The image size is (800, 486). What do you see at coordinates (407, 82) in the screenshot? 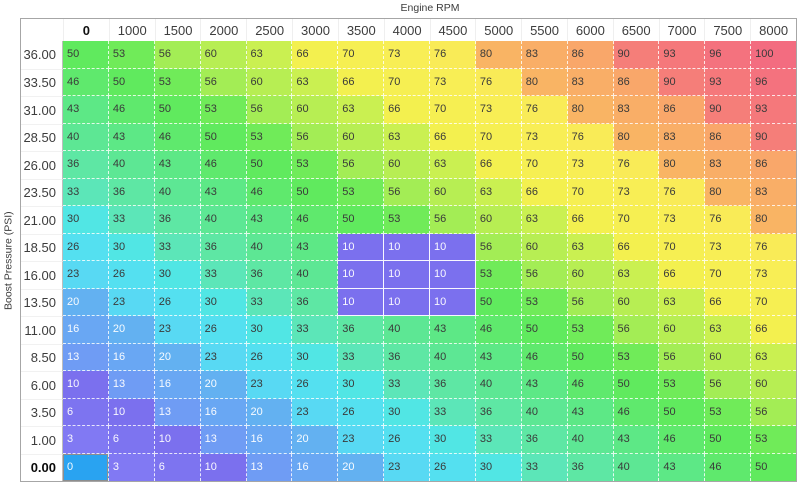
I see `cell-33.50-4000: 70` at bounding box center [407, 82].